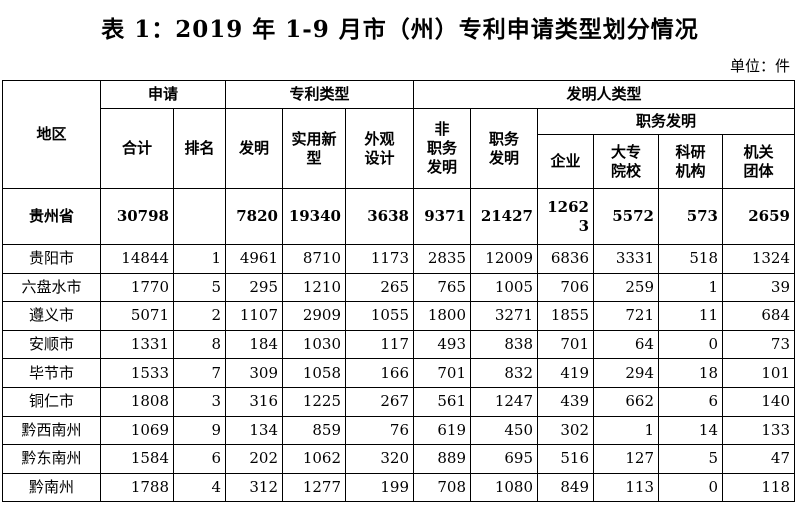 The image size is (800, 511). What do you see at coordinates (254, 344) in the screenshot?
I see `cell-invention: 184` at bounding box center [254, 344].